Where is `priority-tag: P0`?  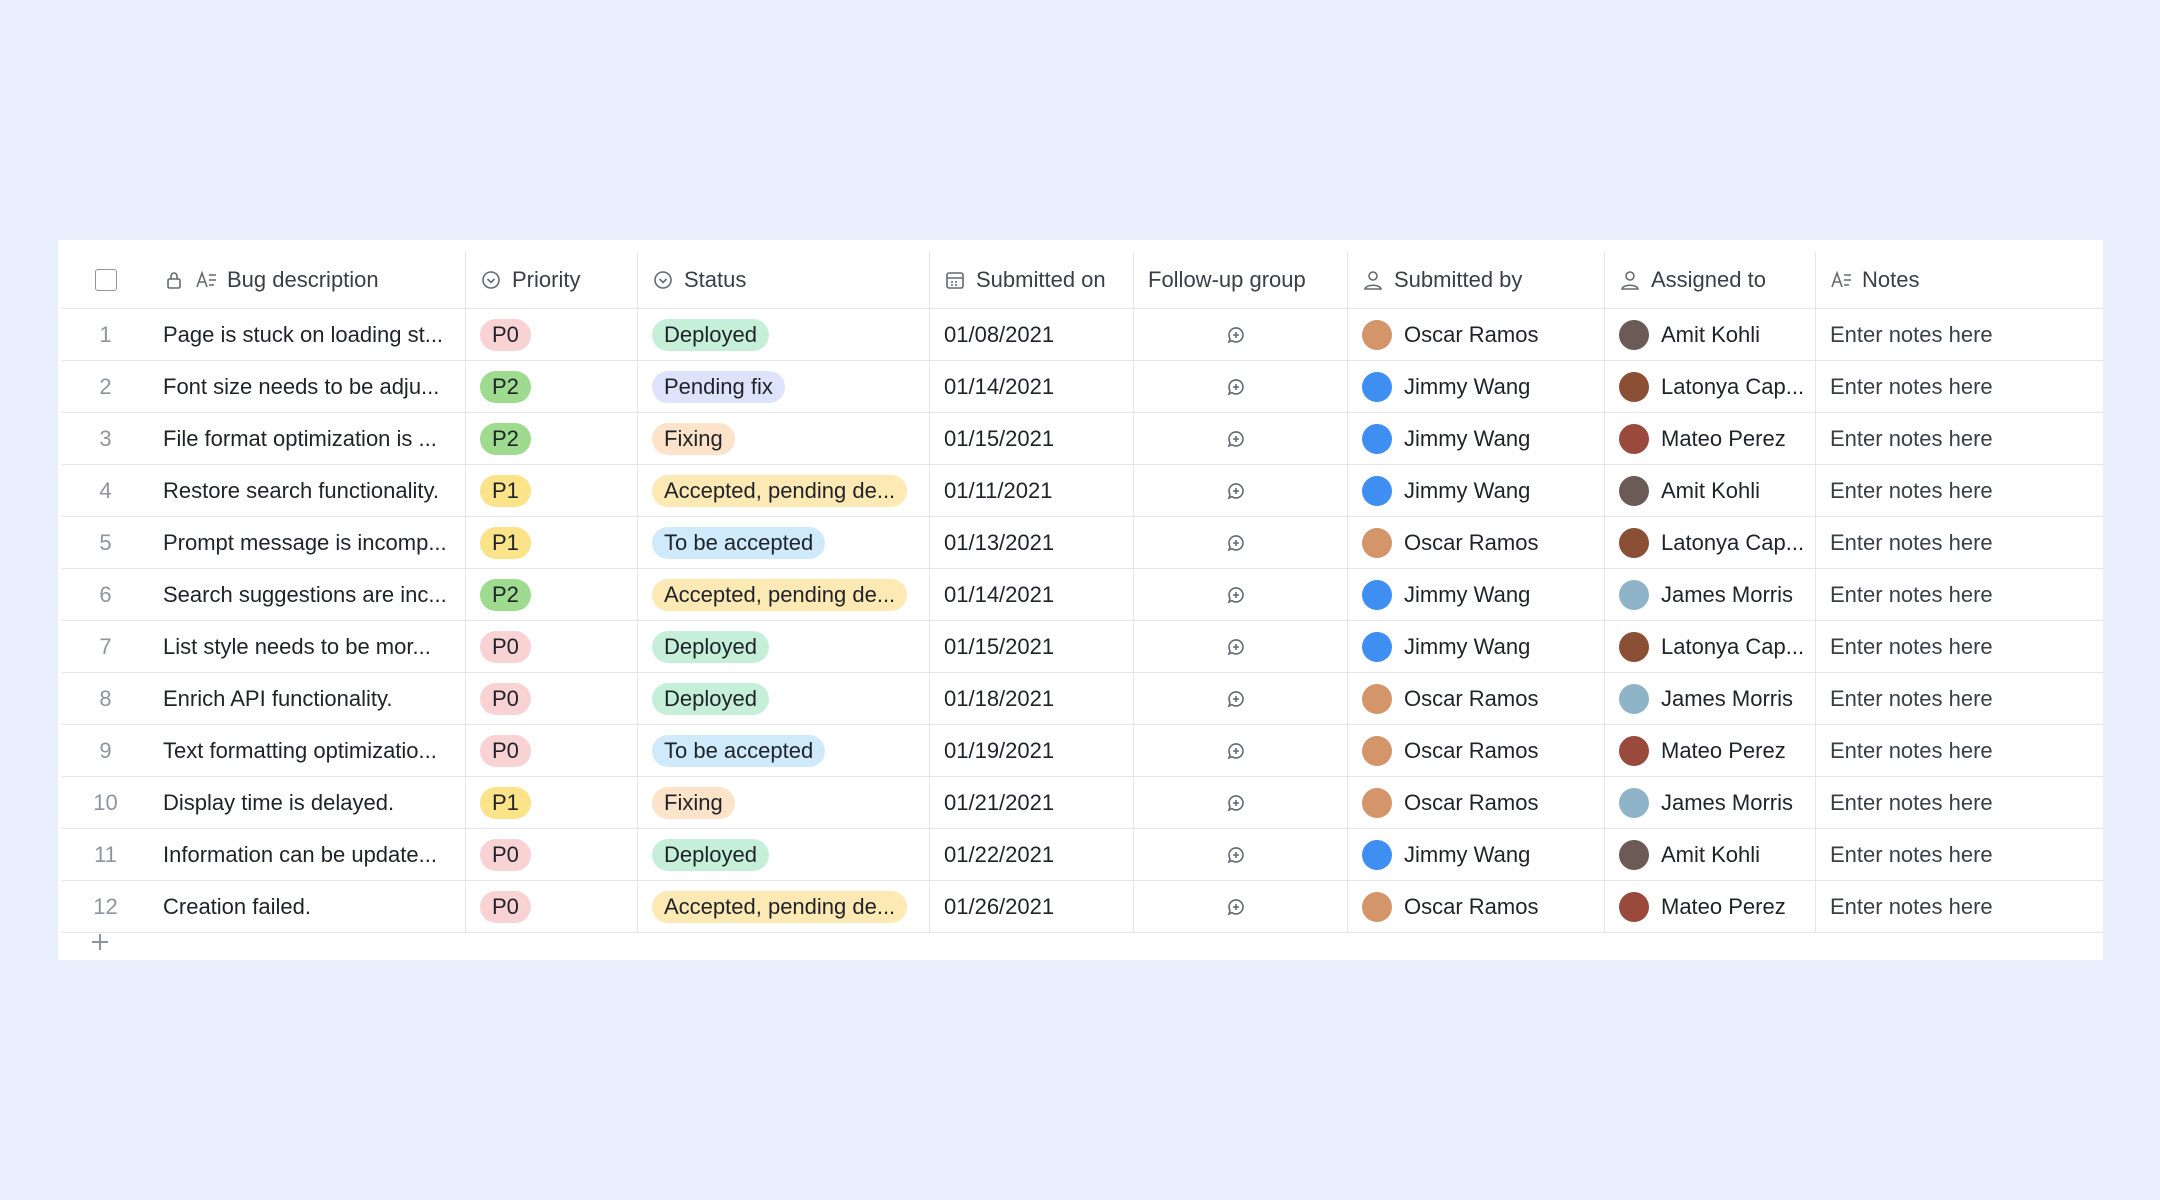 priority-tag: P0 is located at coordinates (505, 750).